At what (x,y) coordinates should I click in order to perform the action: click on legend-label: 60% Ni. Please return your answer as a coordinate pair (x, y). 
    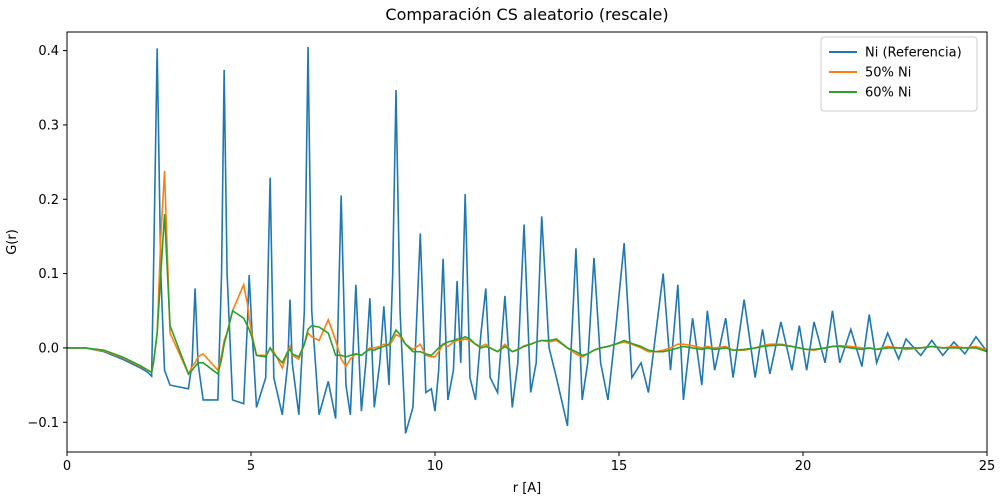
    Looking at the image, I should click on (888, 93).